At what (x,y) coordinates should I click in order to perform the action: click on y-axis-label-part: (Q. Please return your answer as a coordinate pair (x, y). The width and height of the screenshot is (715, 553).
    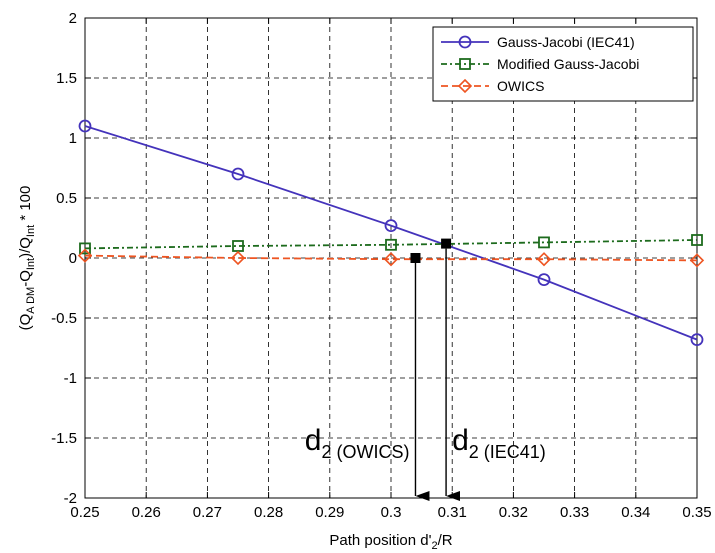
    Looking at the image, I should click on (25, 322).